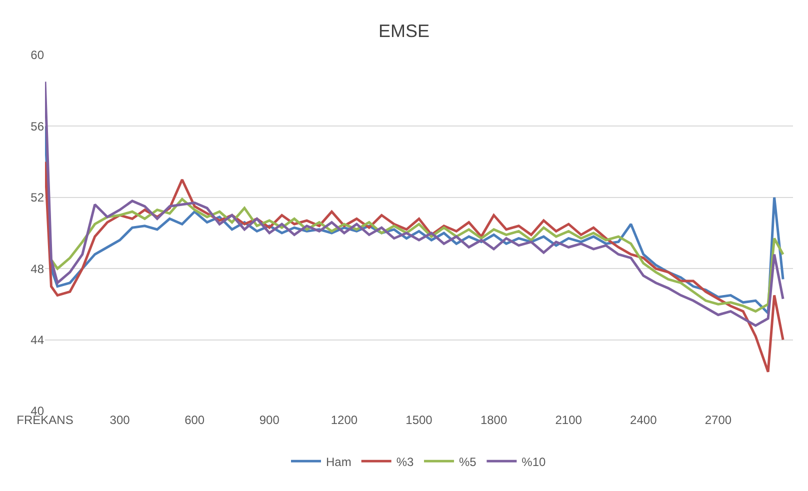 The height and width of the screenshot is (491, 808). What do you see at coordinates (269, 420) in the screenshot?
I see `x-tick-label: 900` at bounding box center [269, 420].